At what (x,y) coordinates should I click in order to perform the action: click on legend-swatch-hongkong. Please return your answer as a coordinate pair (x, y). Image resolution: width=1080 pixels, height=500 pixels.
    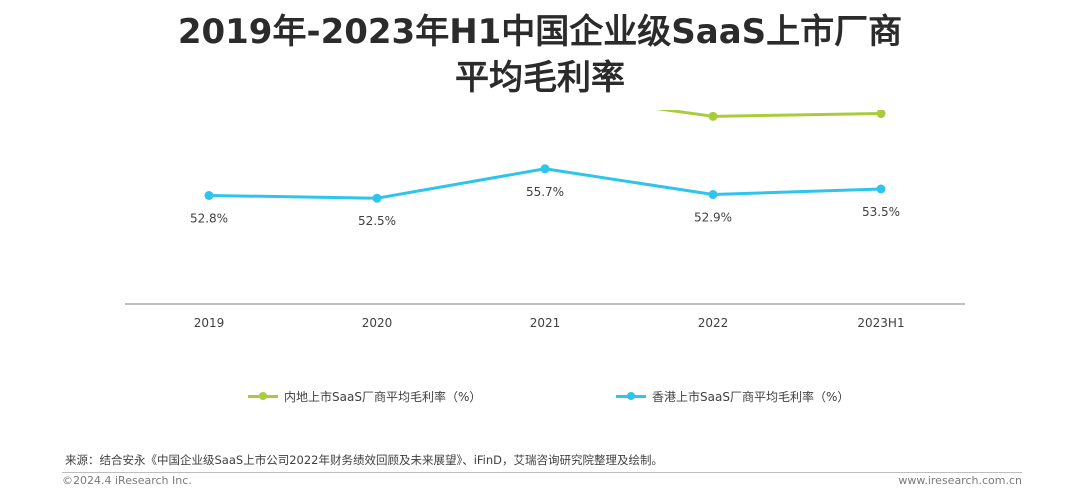
    Looking at the image, I should click on (631, 395).